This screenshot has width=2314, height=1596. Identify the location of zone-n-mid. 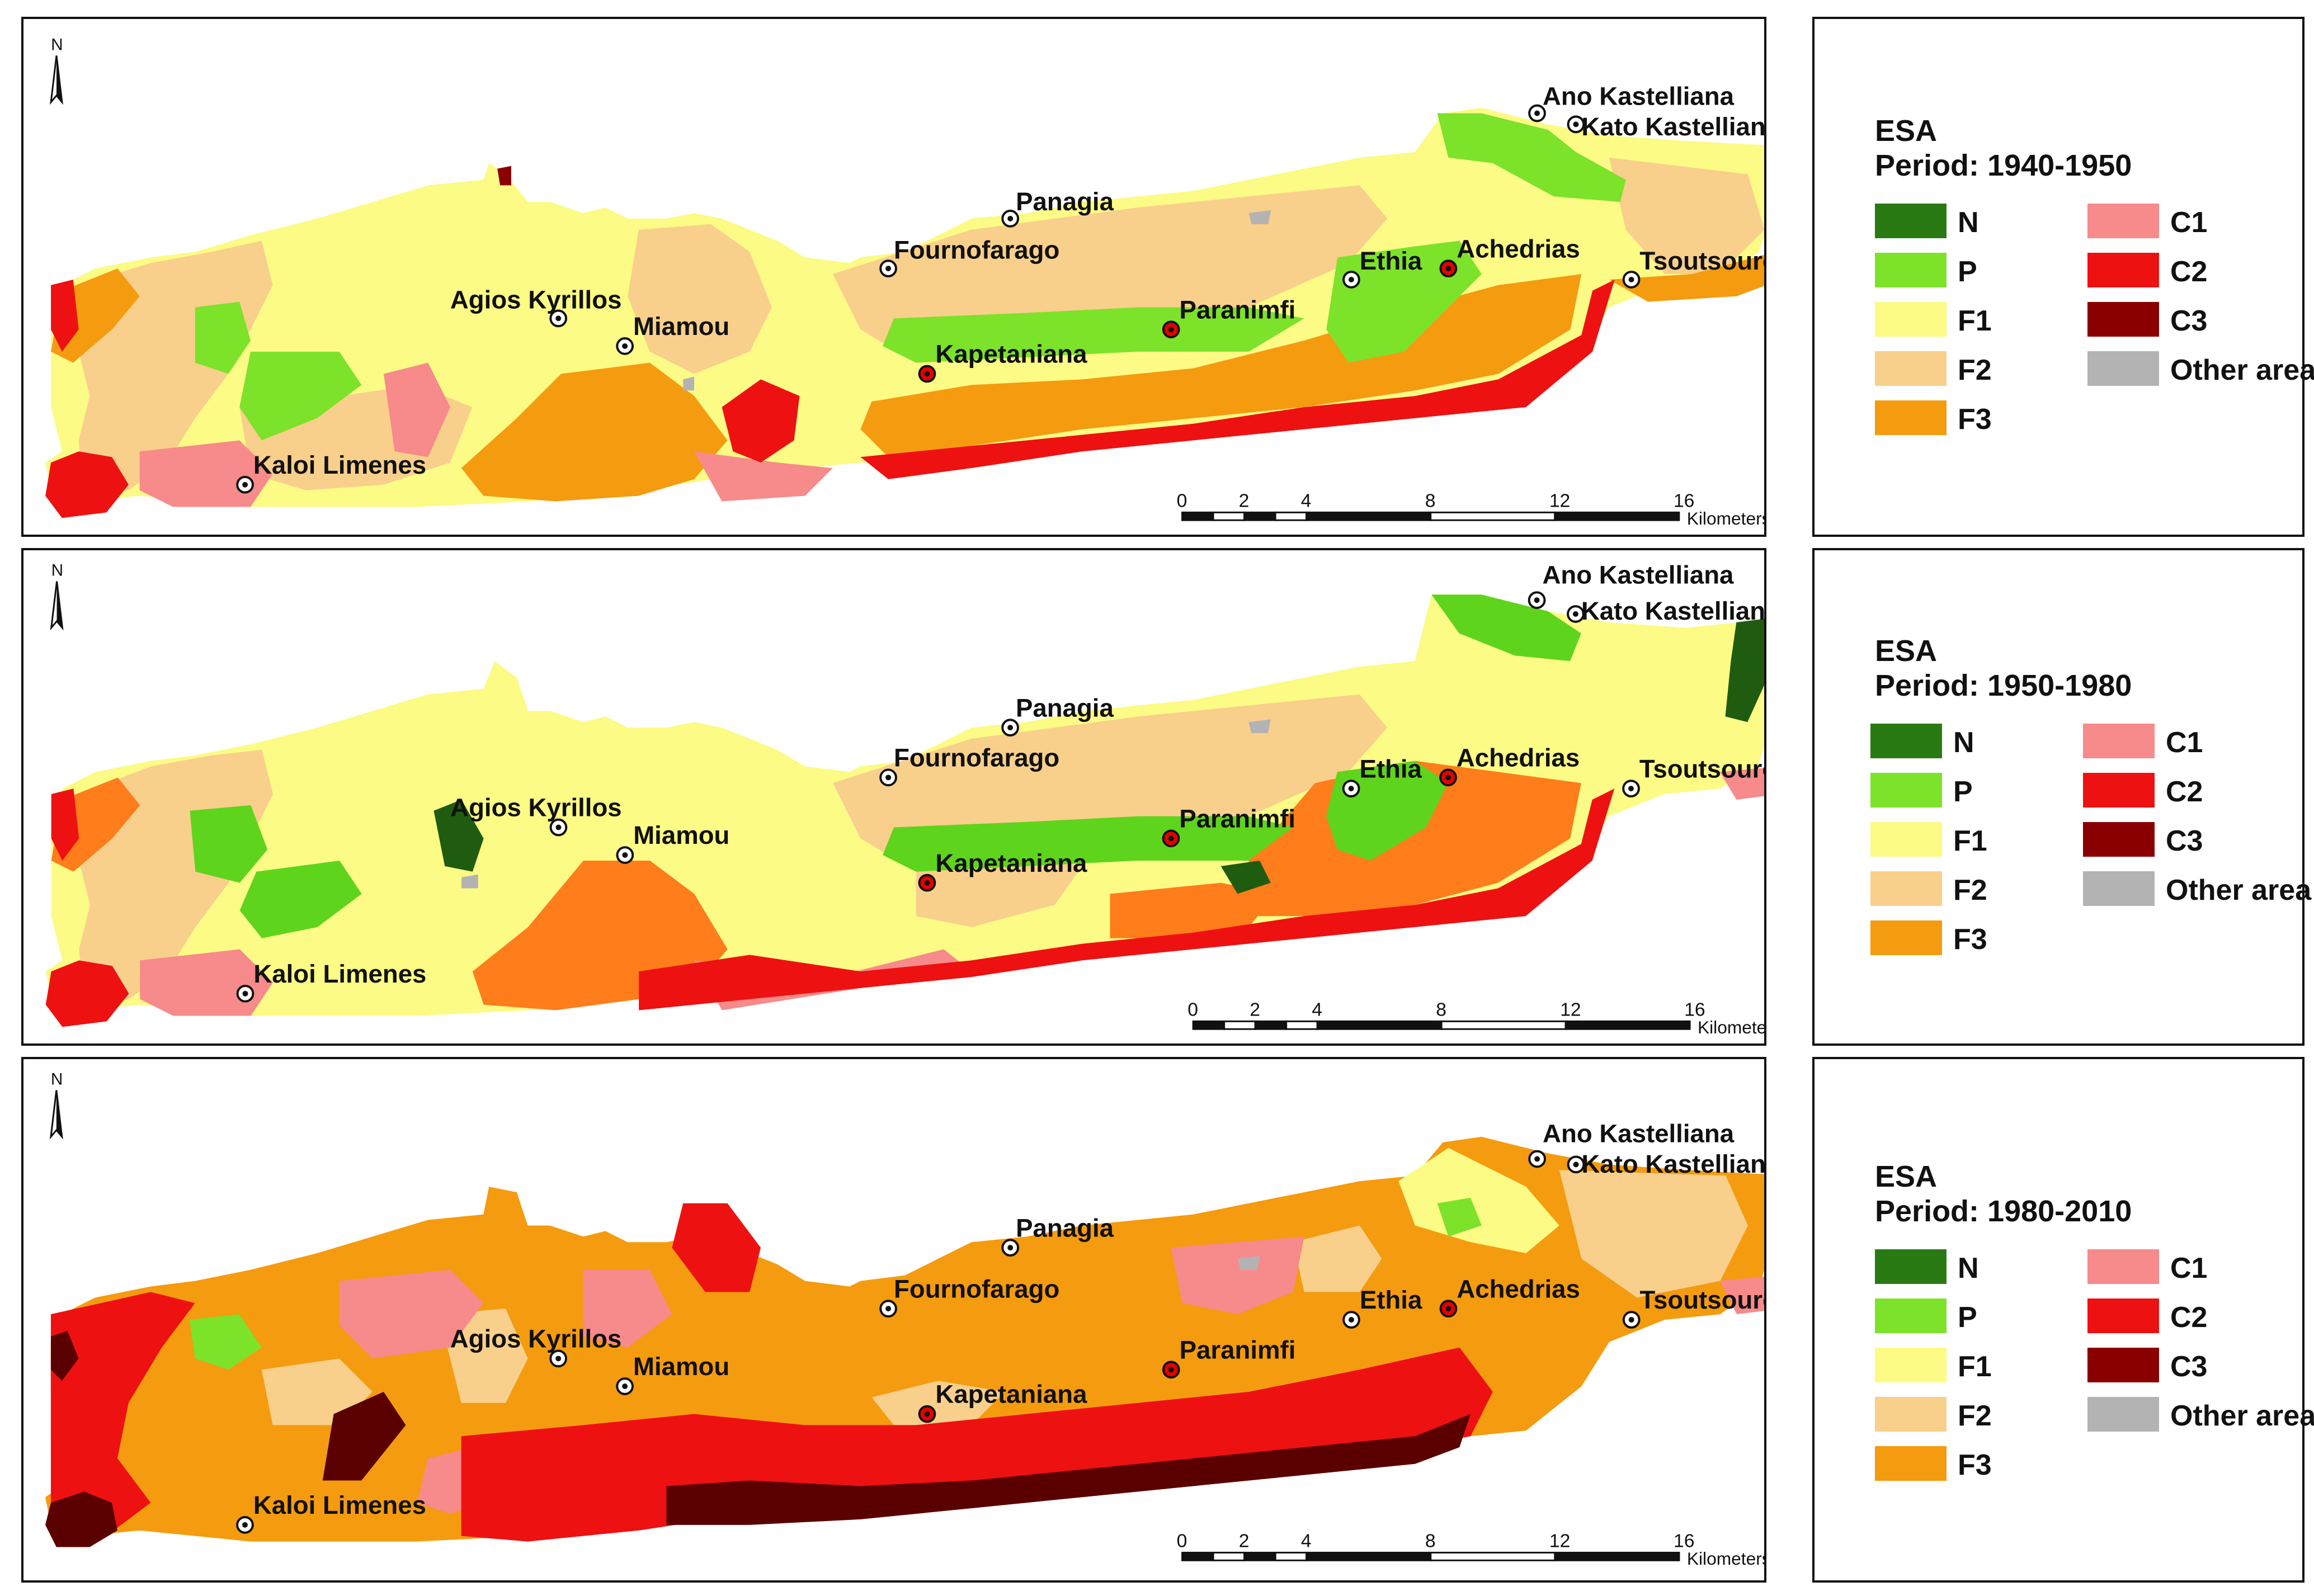
(459, 835).